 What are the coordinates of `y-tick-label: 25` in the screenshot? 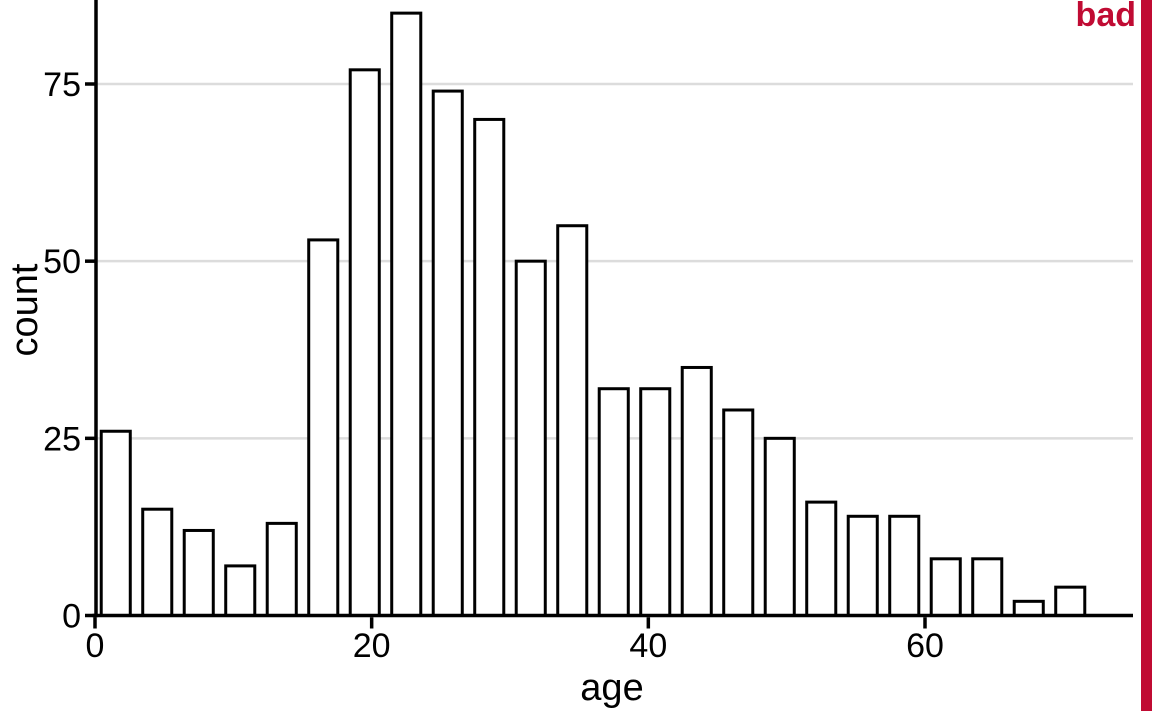 It's located at (62, 439).